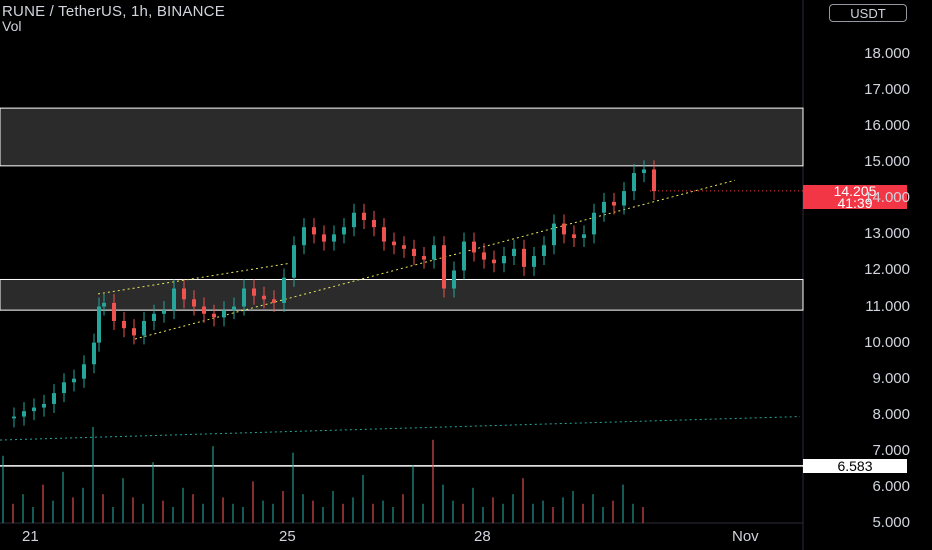 The width and height of the screenshot is (932, 550). What do you see at coordinates (868, 13) in the screenshot?
I see `currency-button: USDT` at bounding box center [868, 13].